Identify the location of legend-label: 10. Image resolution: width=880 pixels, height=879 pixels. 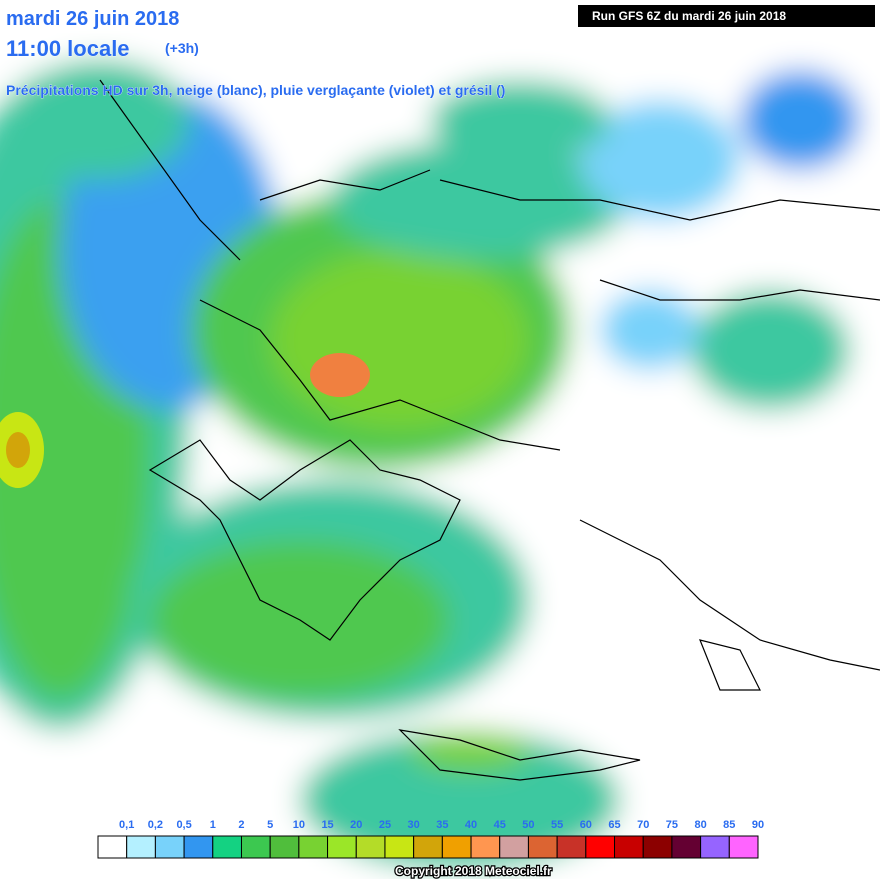
(299, 825).